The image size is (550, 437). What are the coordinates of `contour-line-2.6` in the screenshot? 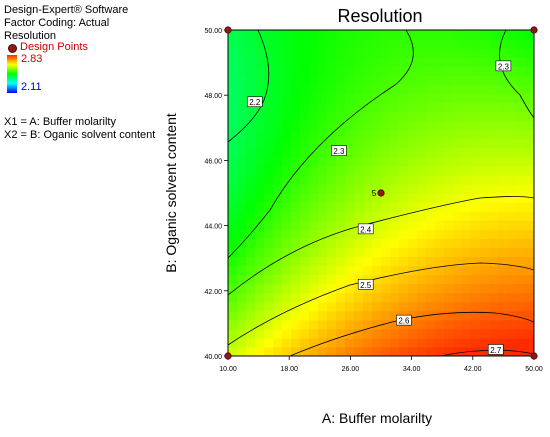 It's located at (411, 333).